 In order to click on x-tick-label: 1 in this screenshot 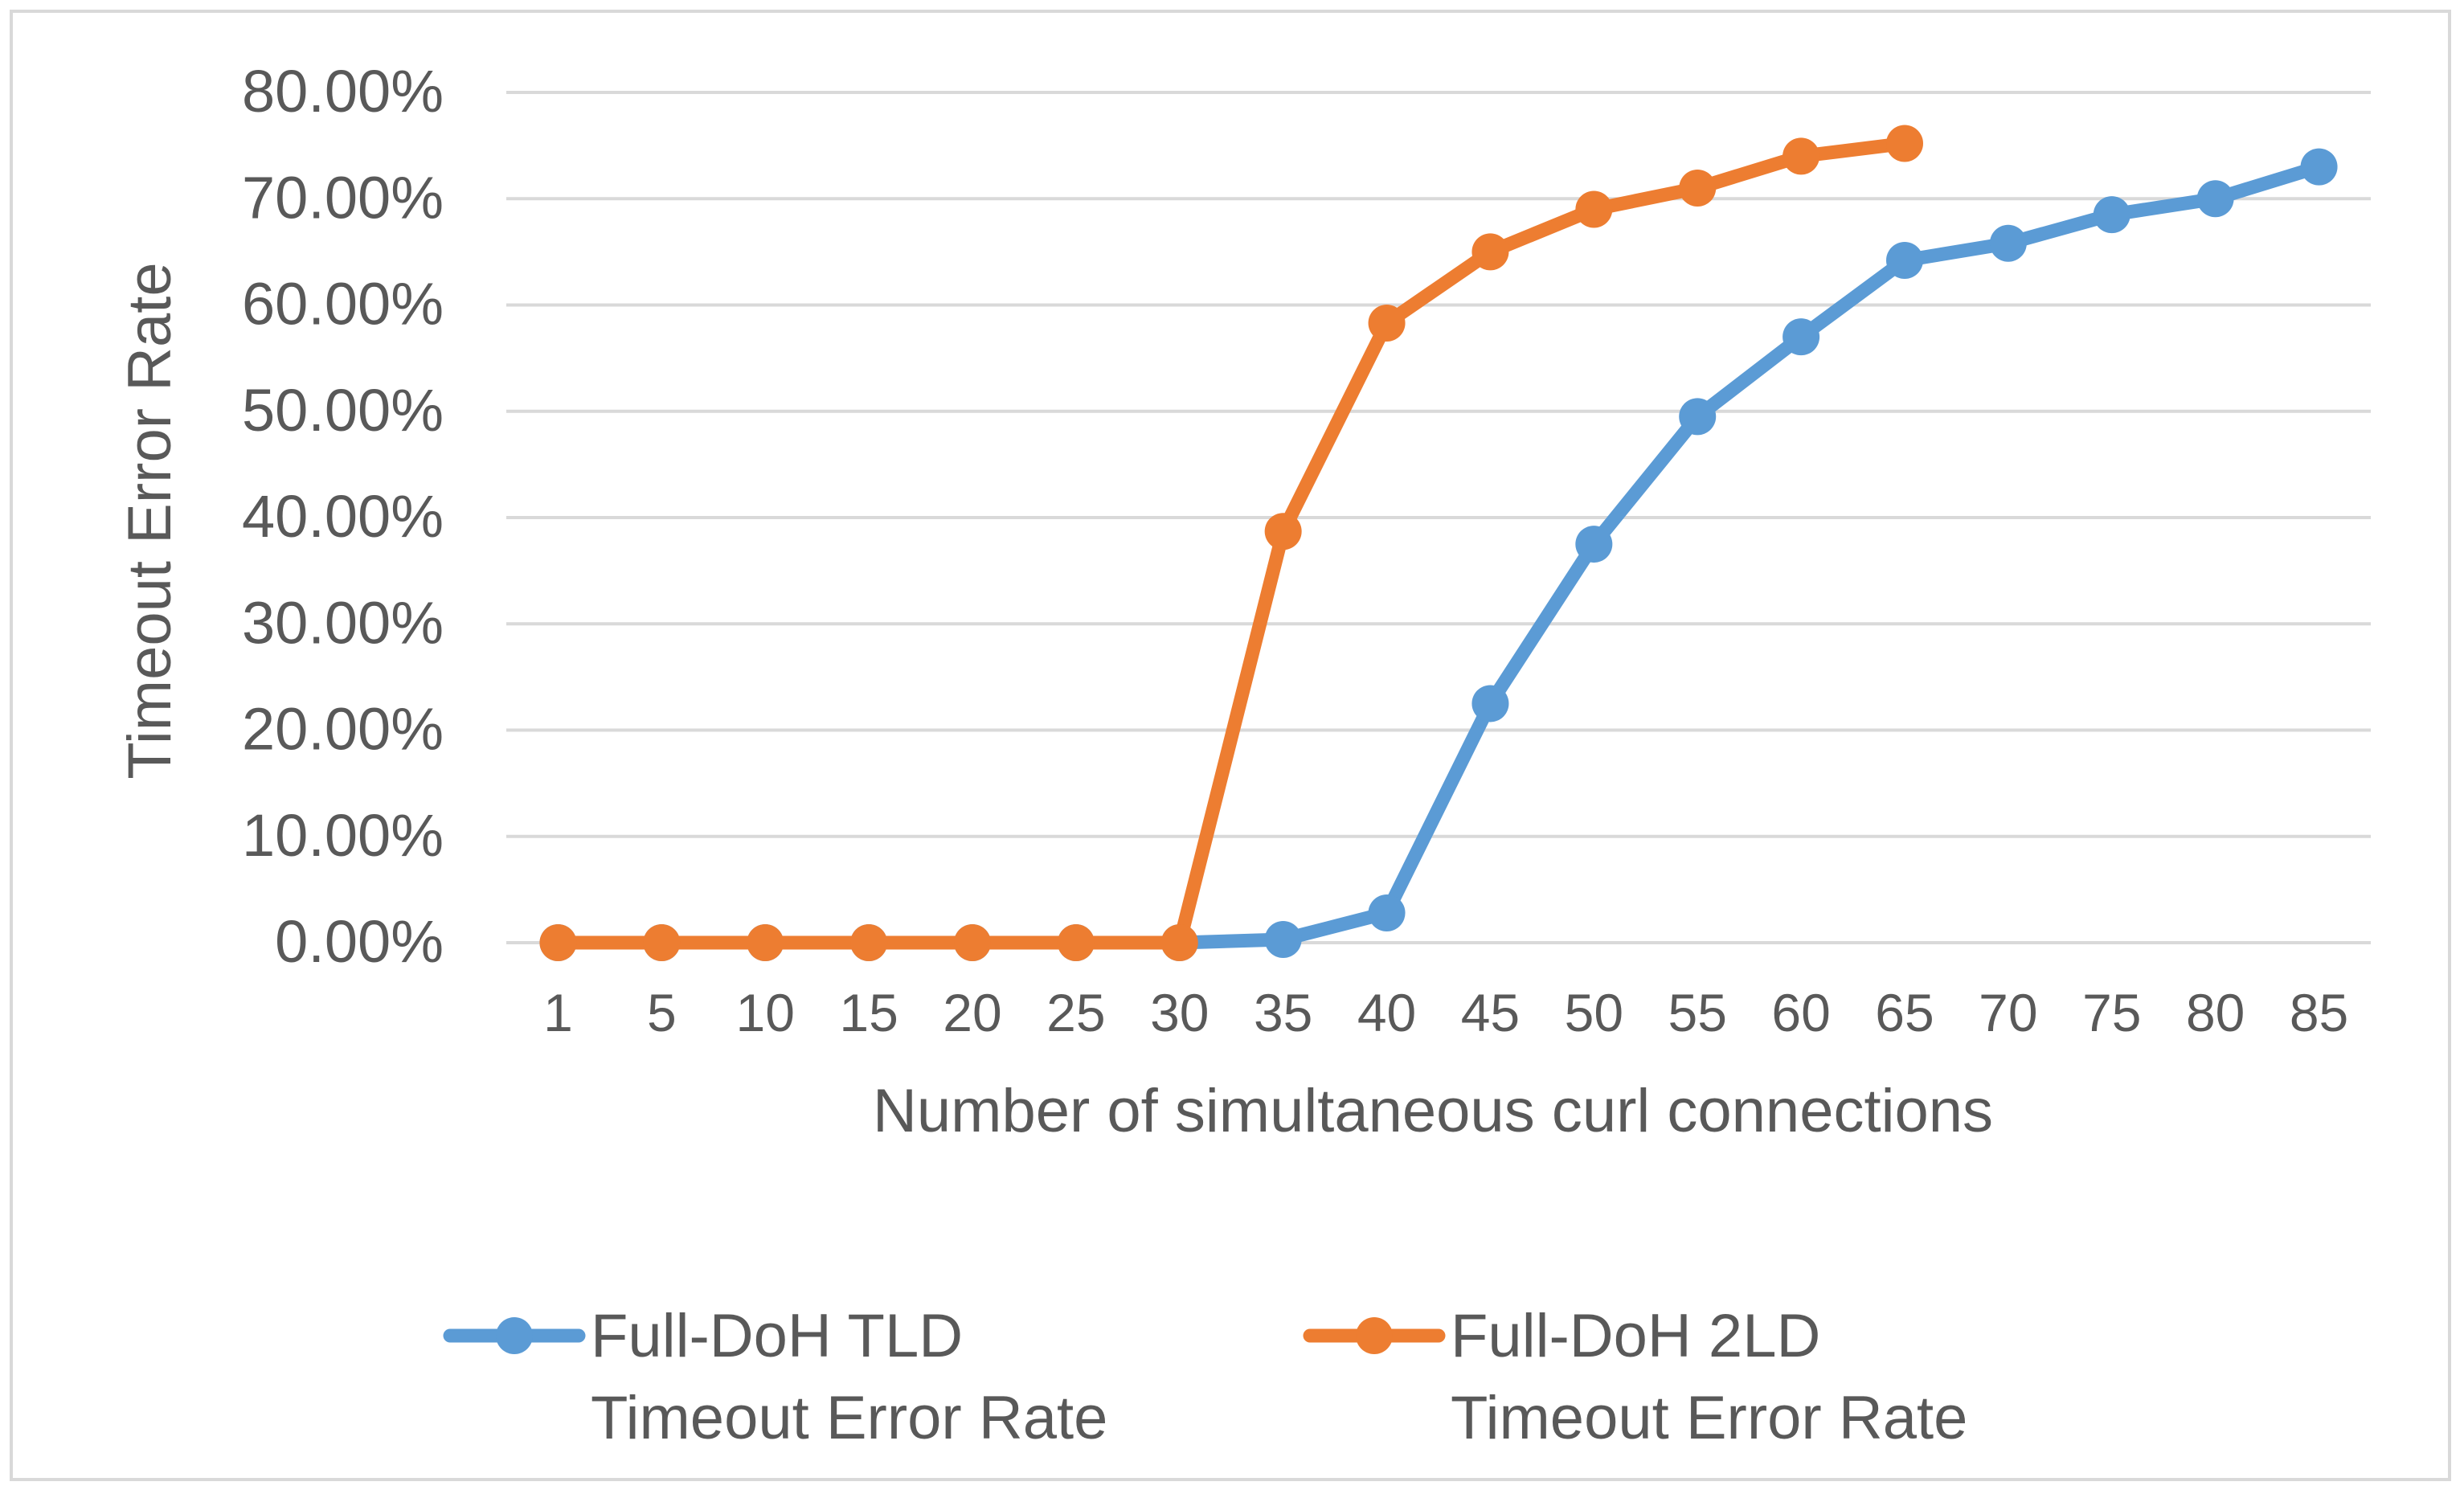, I will do `click(558, 1012)`.